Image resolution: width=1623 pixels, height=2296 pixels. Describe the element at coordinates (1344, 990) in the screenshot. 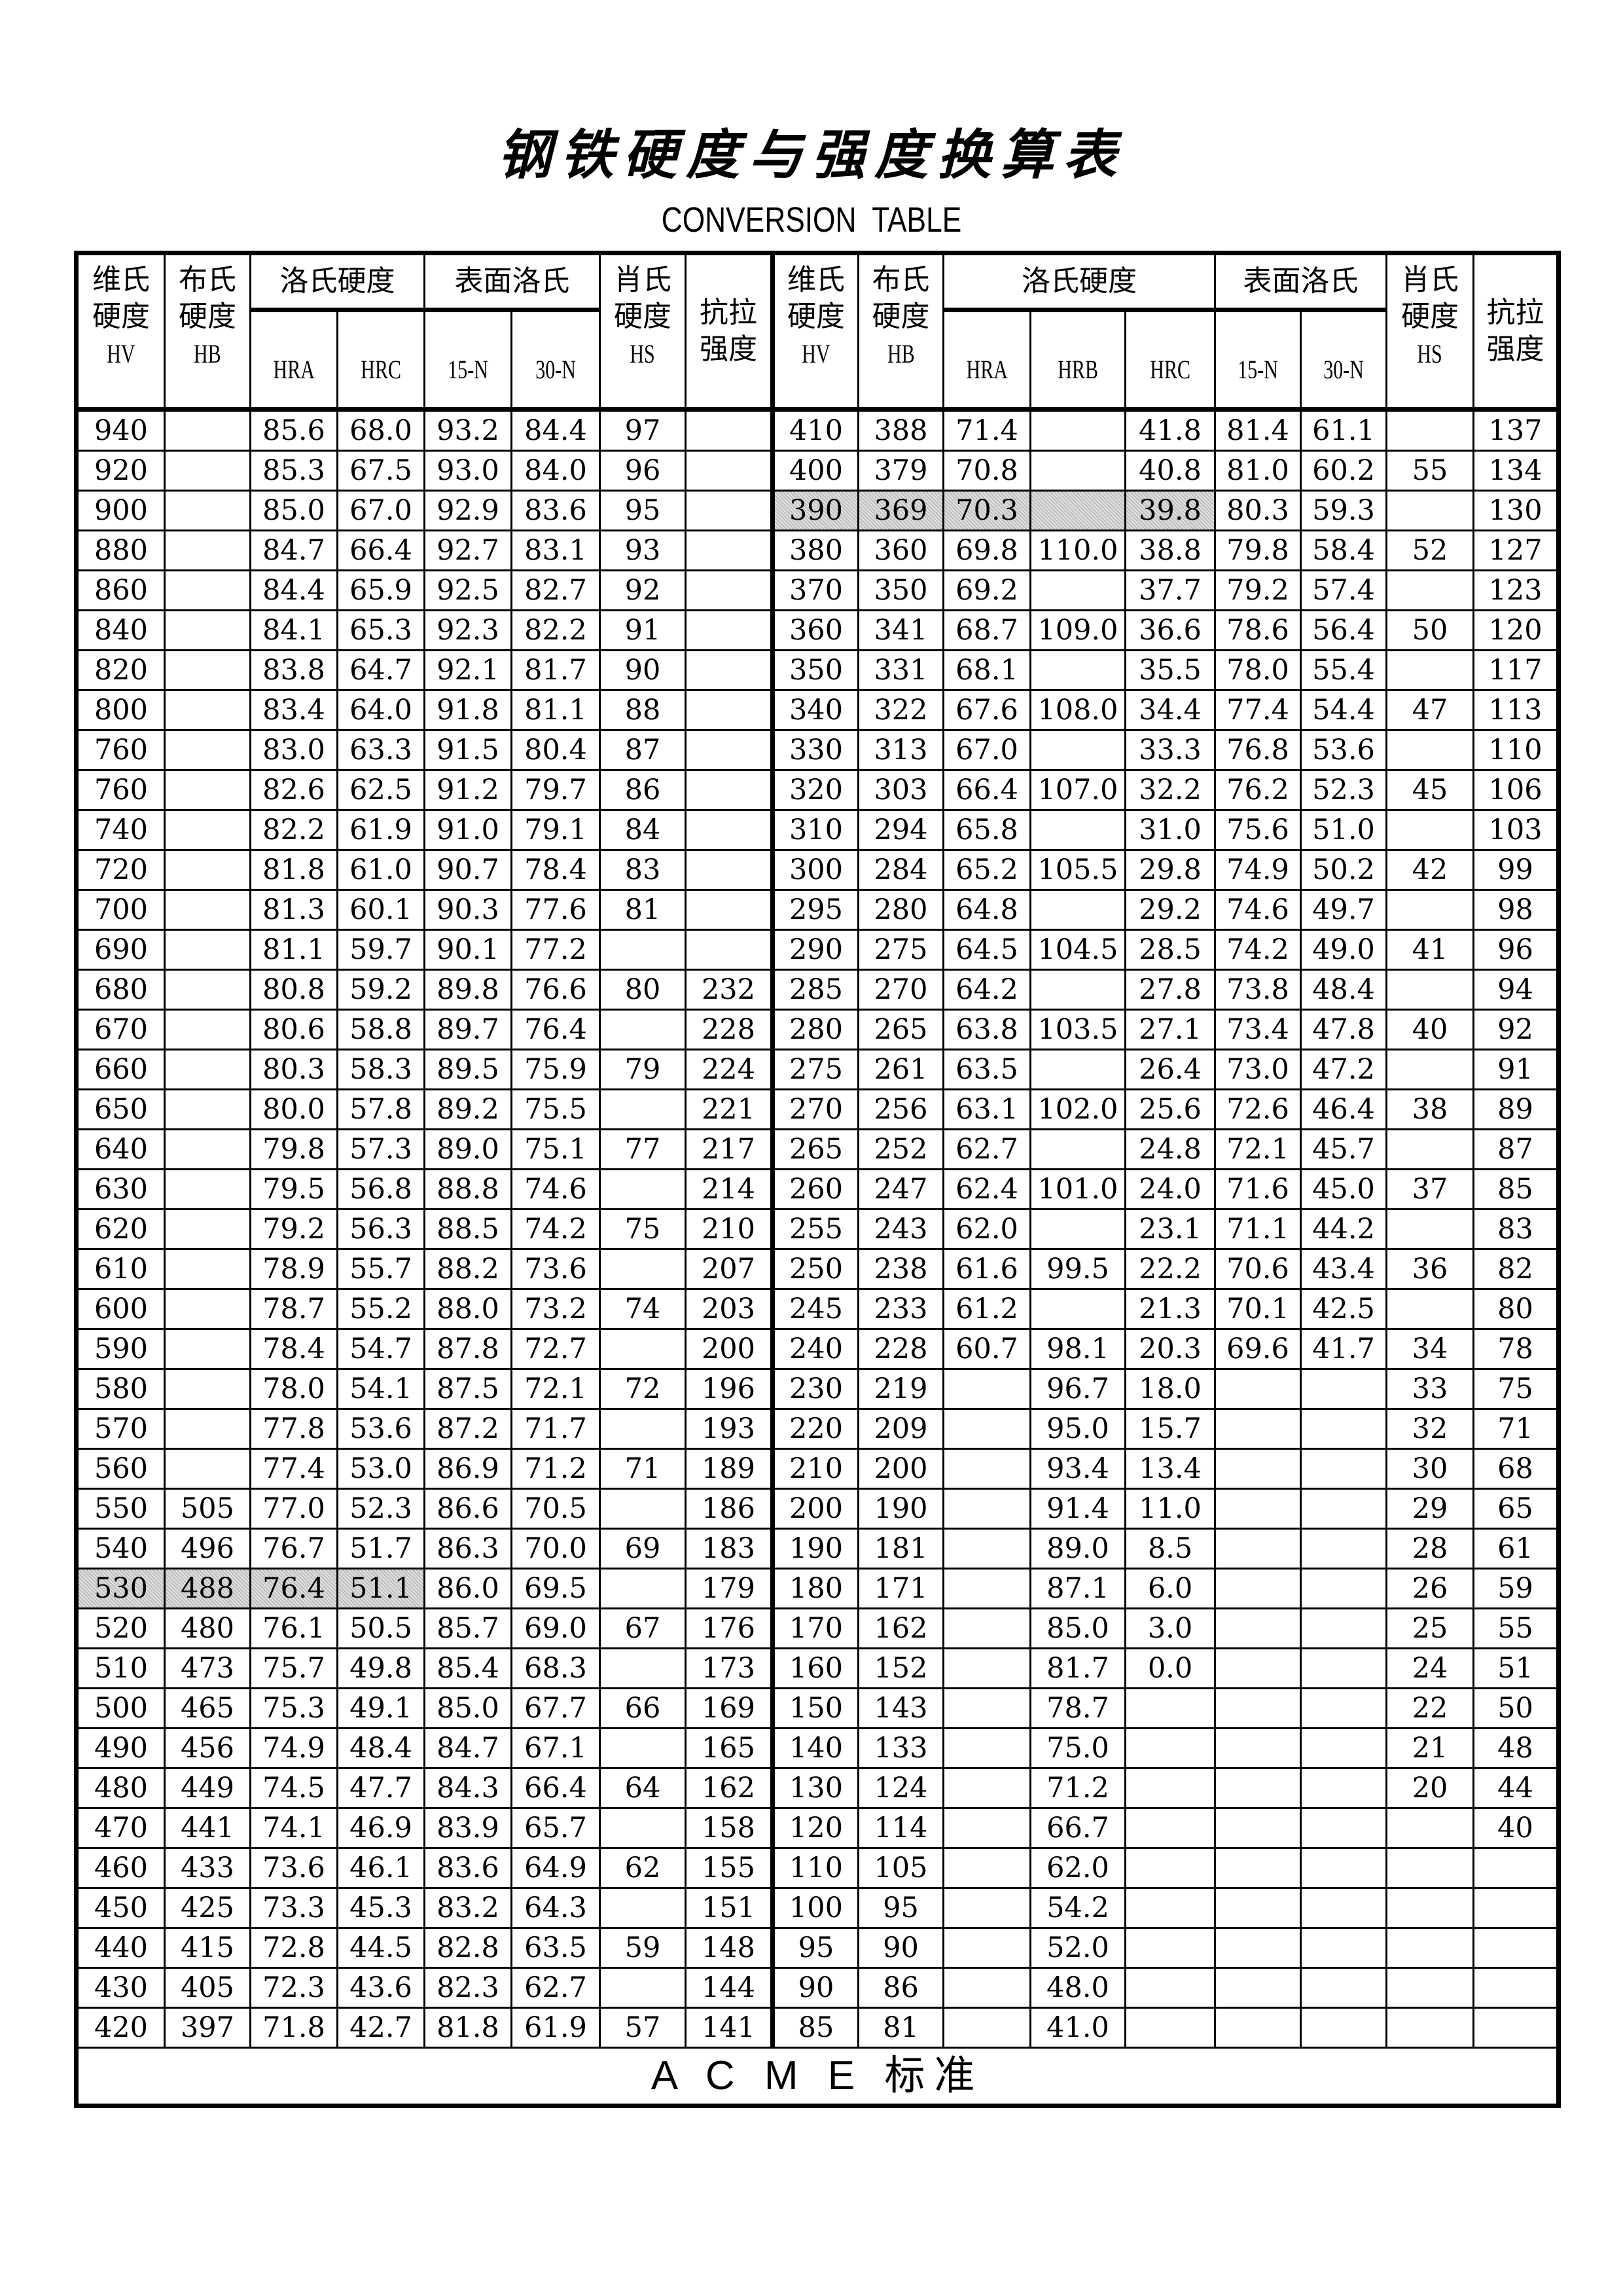

I see `right-cell-30-n: 48.4` at that location.